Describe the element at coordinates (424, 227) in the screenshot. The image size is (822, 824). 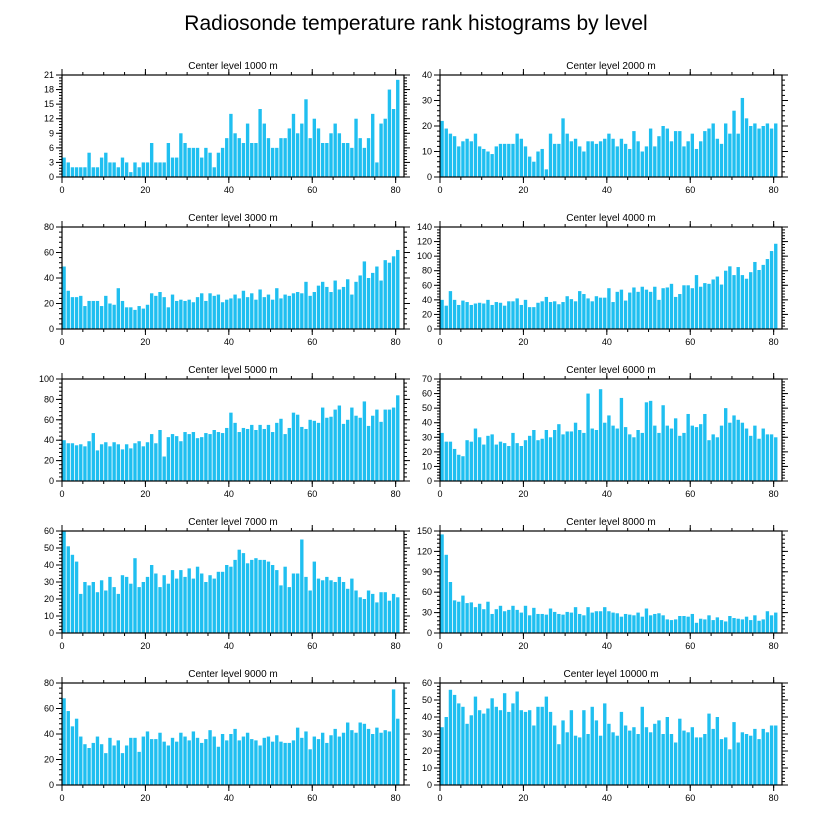
I see `y-tick-label: 140` at that location.